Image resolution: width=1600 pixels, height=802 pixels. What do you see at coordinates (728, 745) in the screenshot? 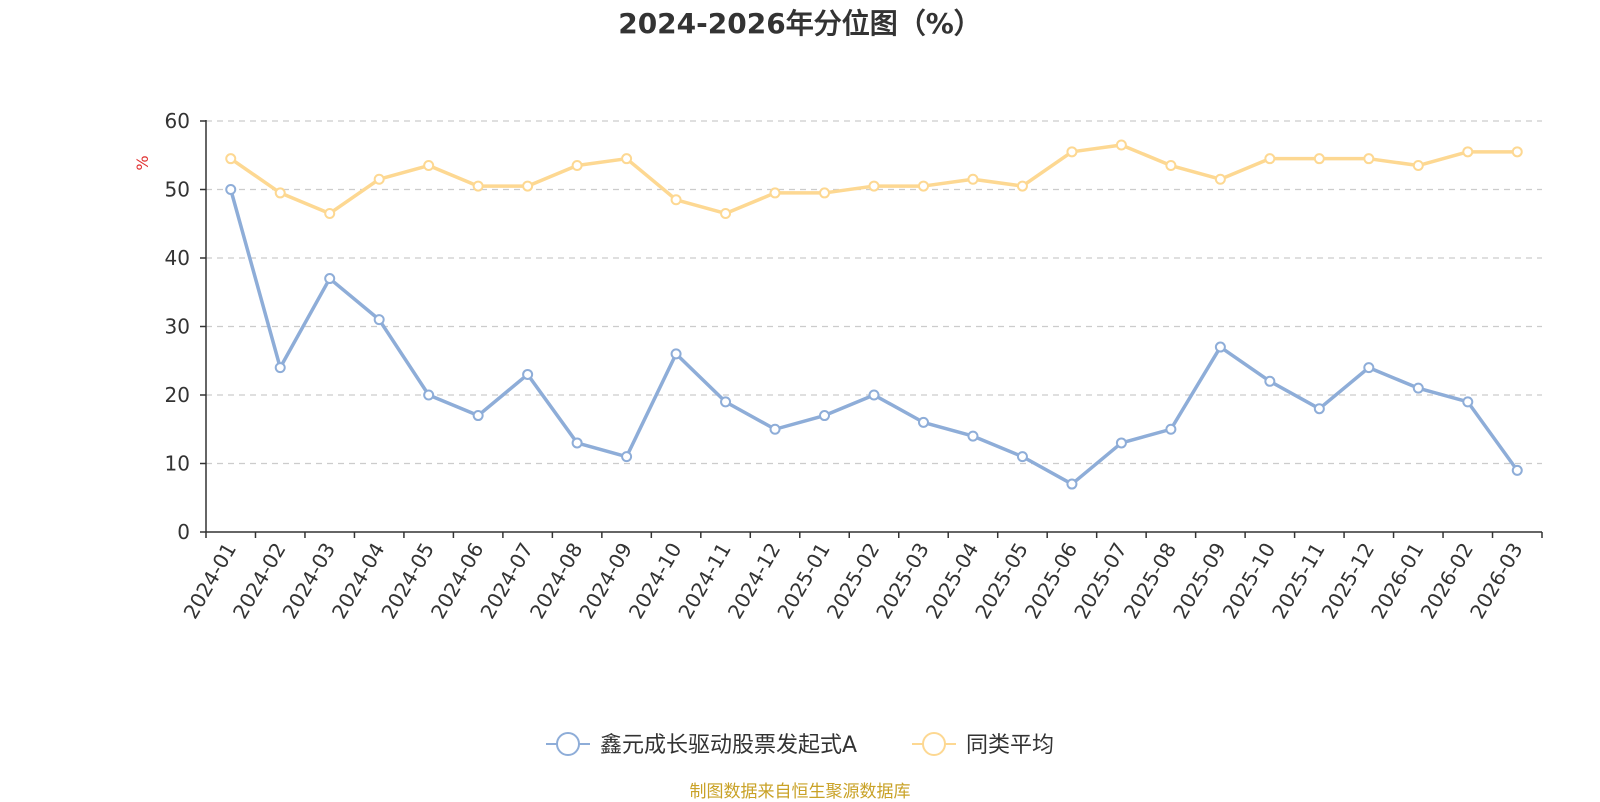
I see `legend-label: 鑫元成长驱动股票发起式A` at bounding box center [728, 745].